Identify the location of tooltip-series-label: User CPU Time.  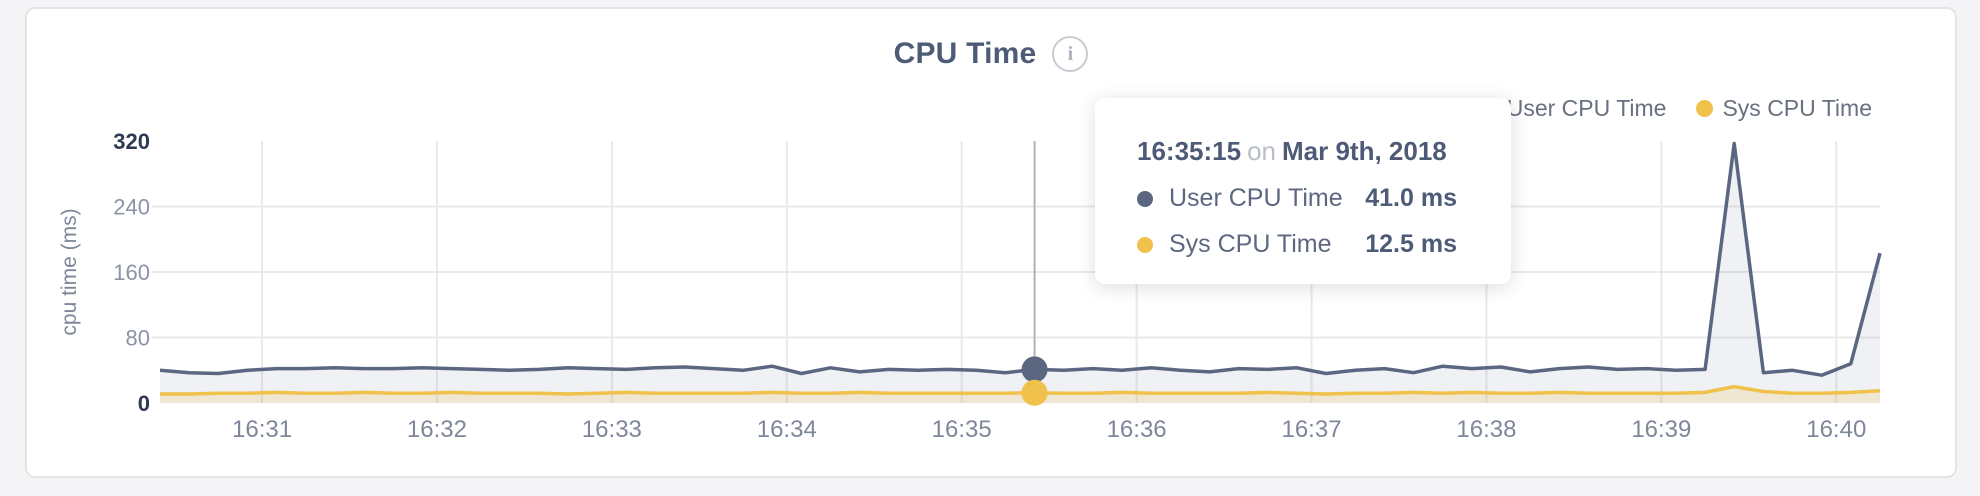
(1256, 198).